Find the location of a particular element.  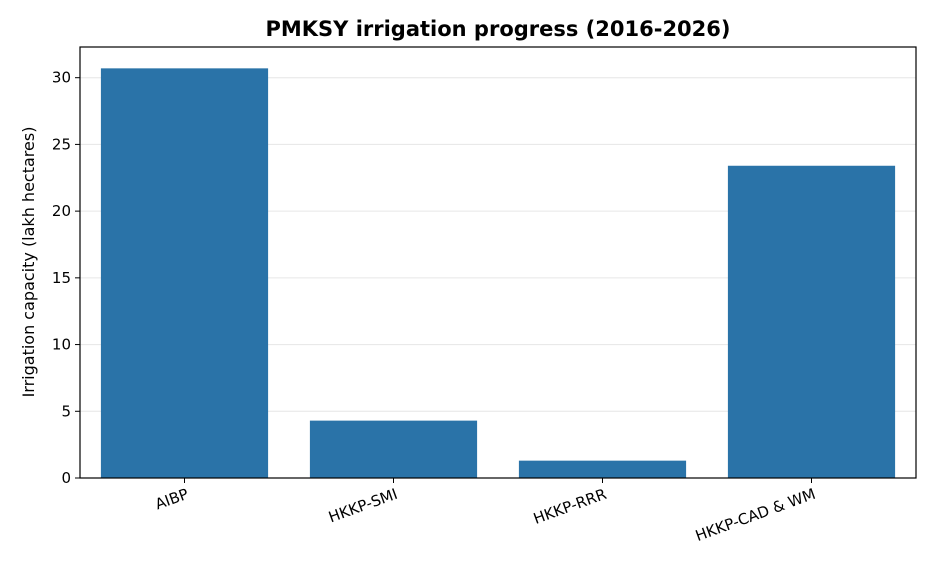

y-tick-label-1: 5 is located at coordinates (66, 411).